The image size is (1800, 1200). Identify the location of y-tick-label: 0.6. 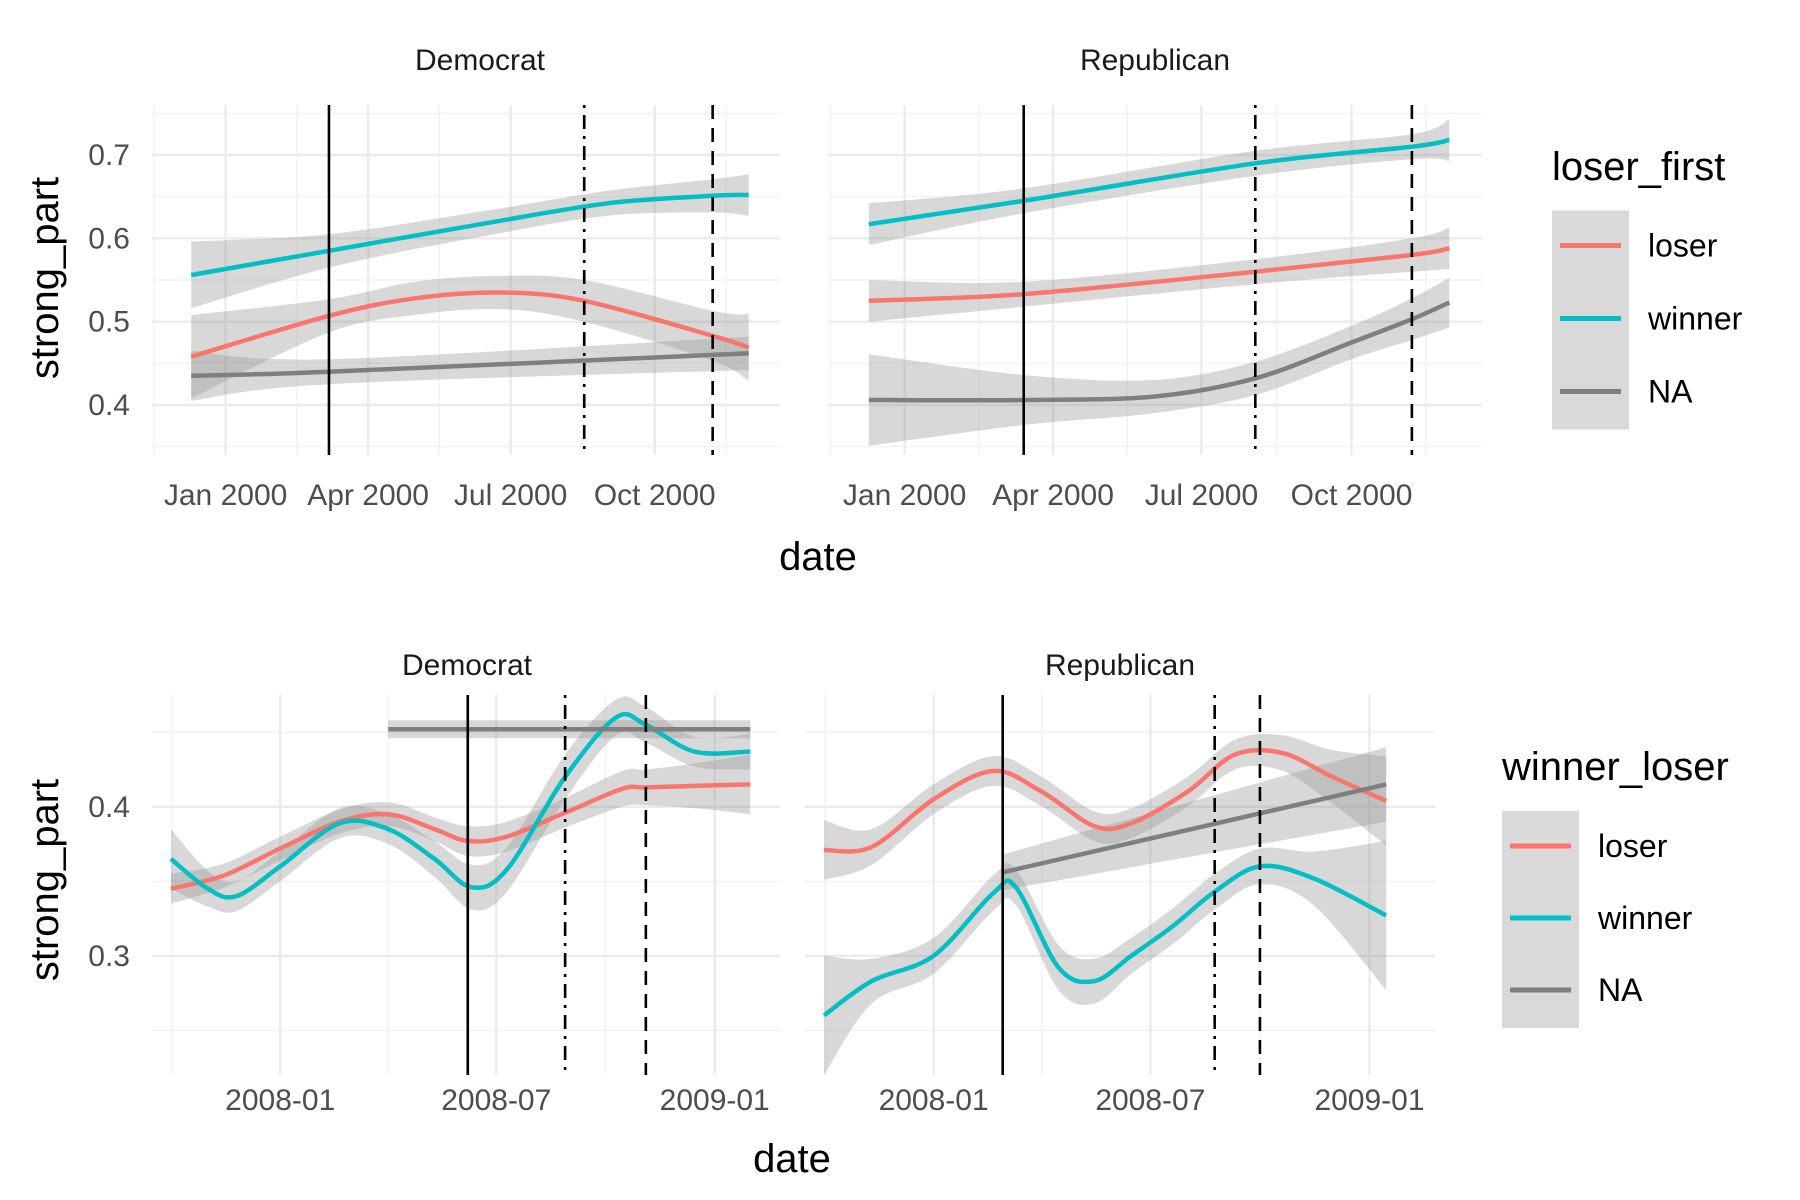
(109, 238).